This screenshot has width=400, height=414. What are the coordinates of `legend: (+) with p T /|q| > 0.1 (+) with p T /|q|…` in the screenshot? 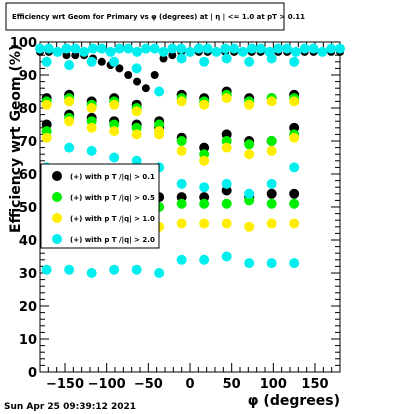 It's located at (100, 206).